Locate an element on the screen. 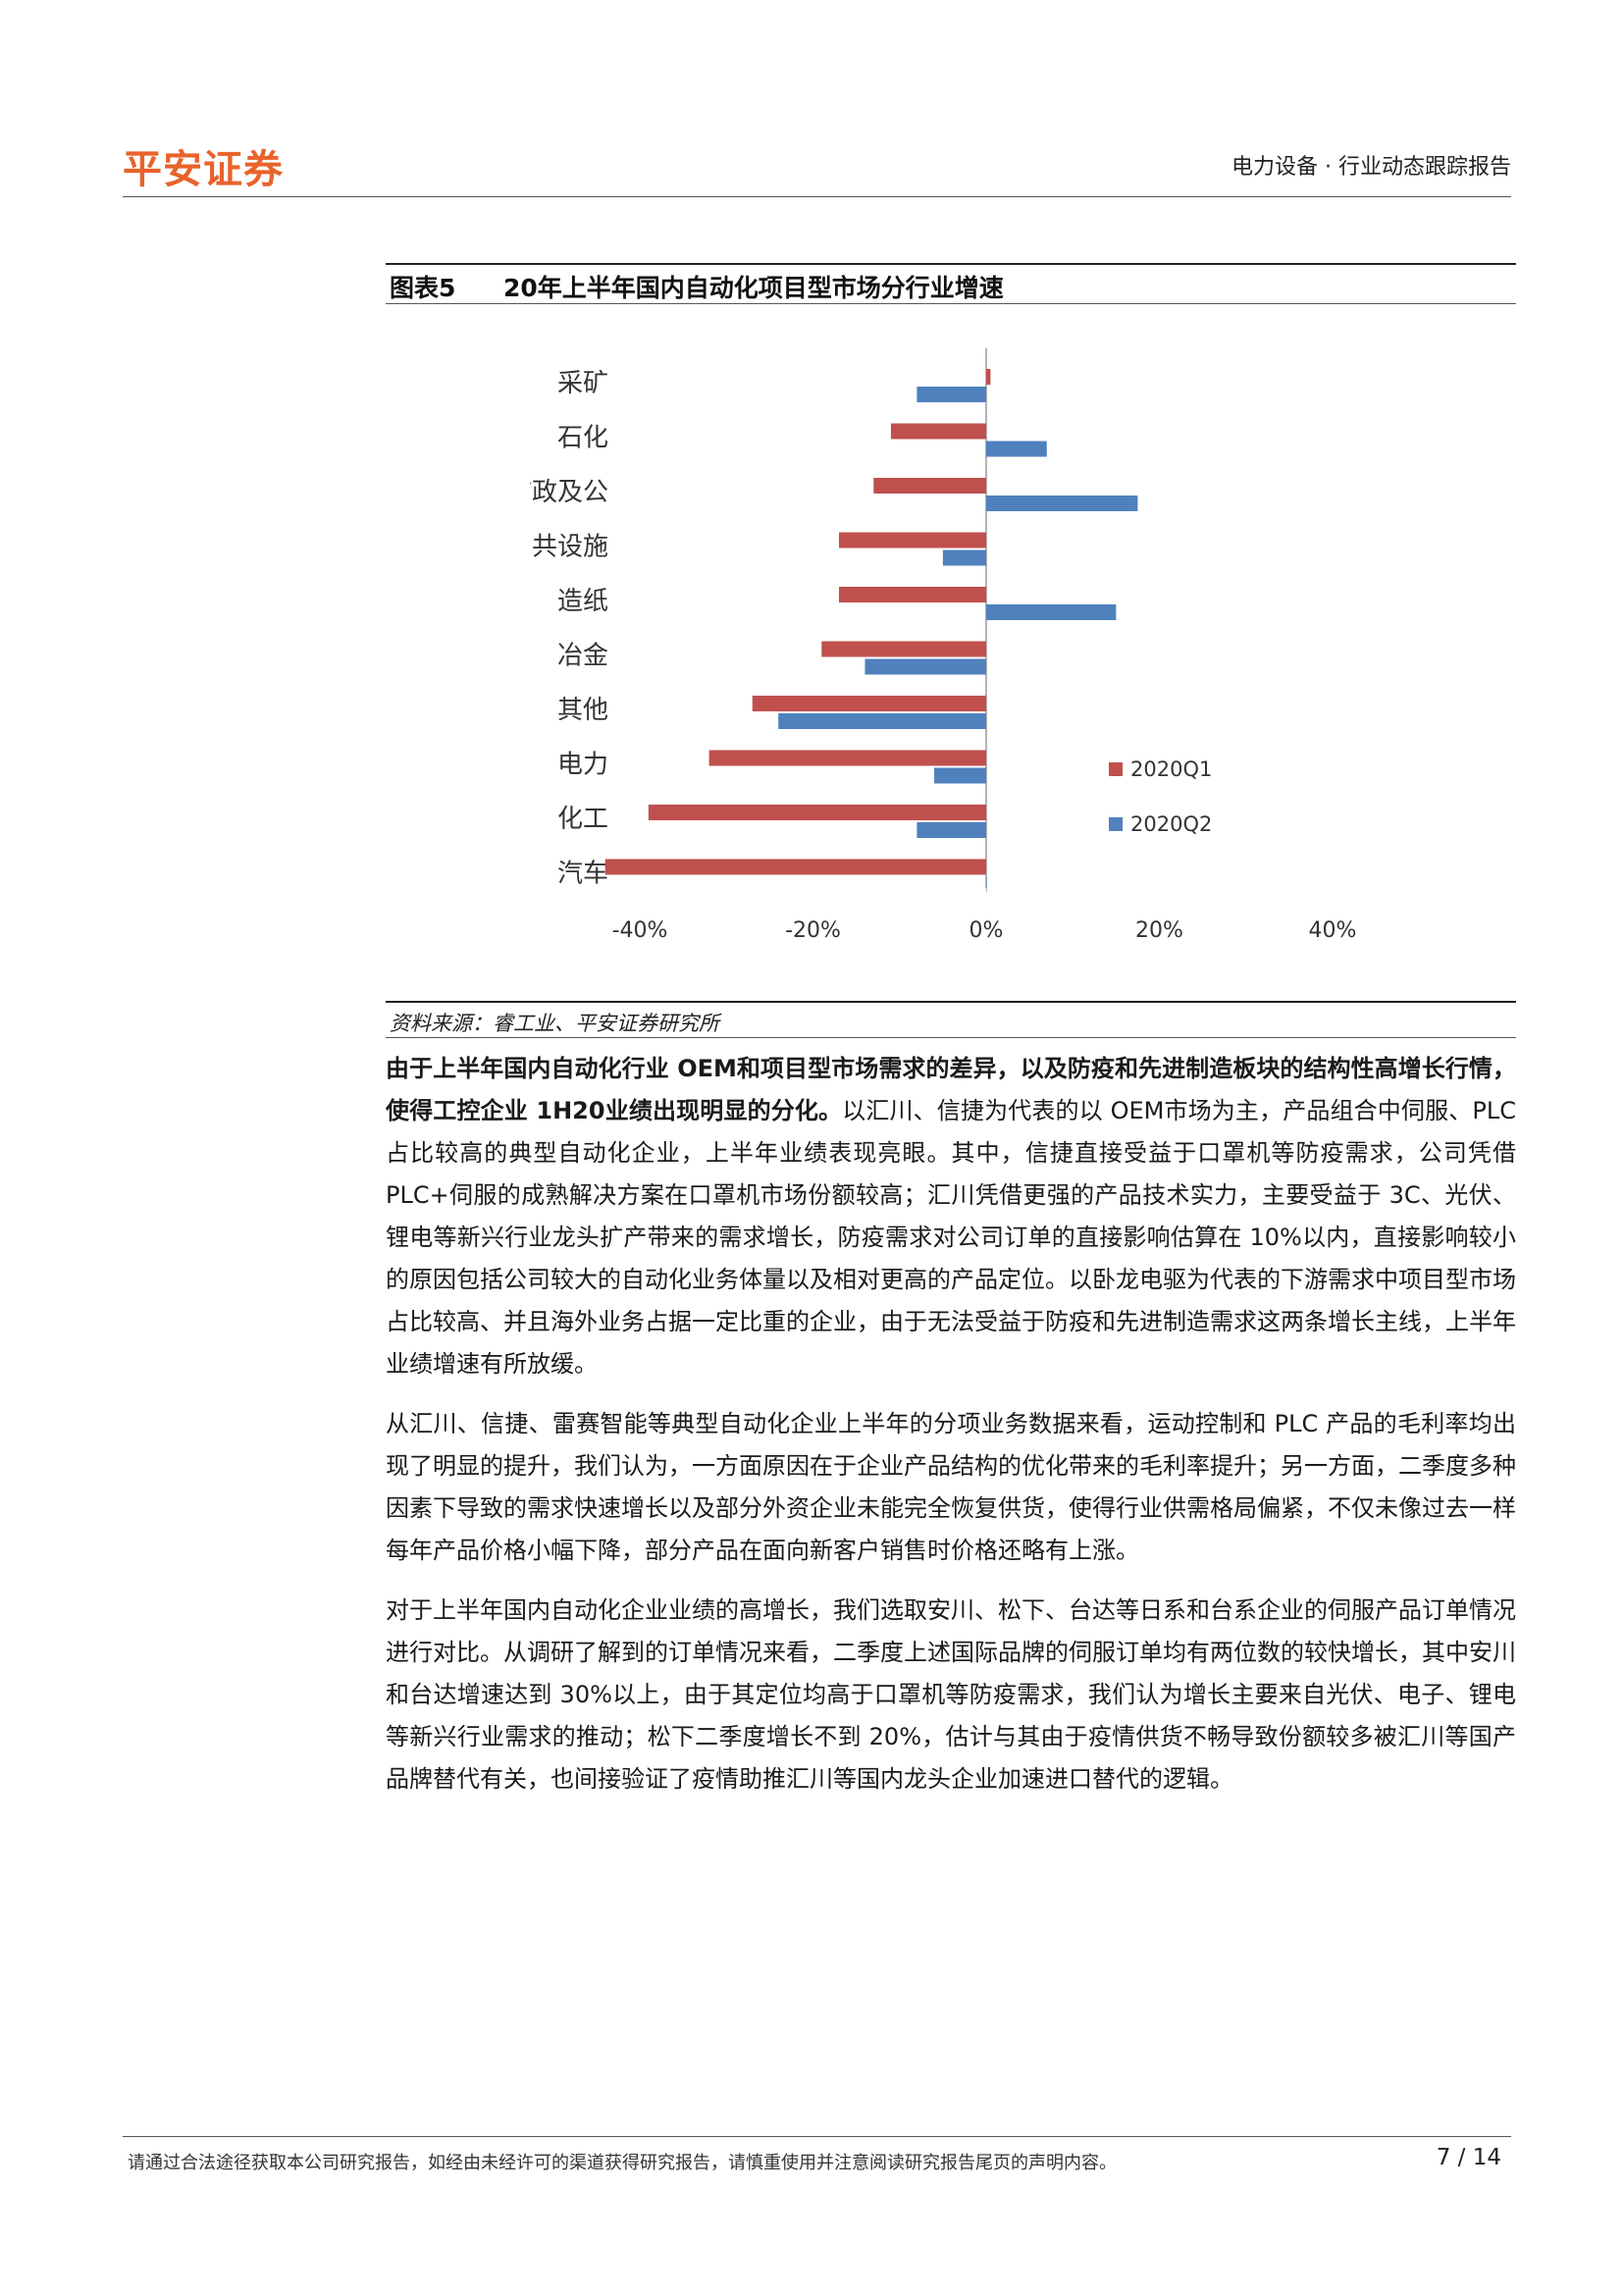 This screenshot has width=1624, height=2296. footer-divider is located at coordinates (817, 2136).